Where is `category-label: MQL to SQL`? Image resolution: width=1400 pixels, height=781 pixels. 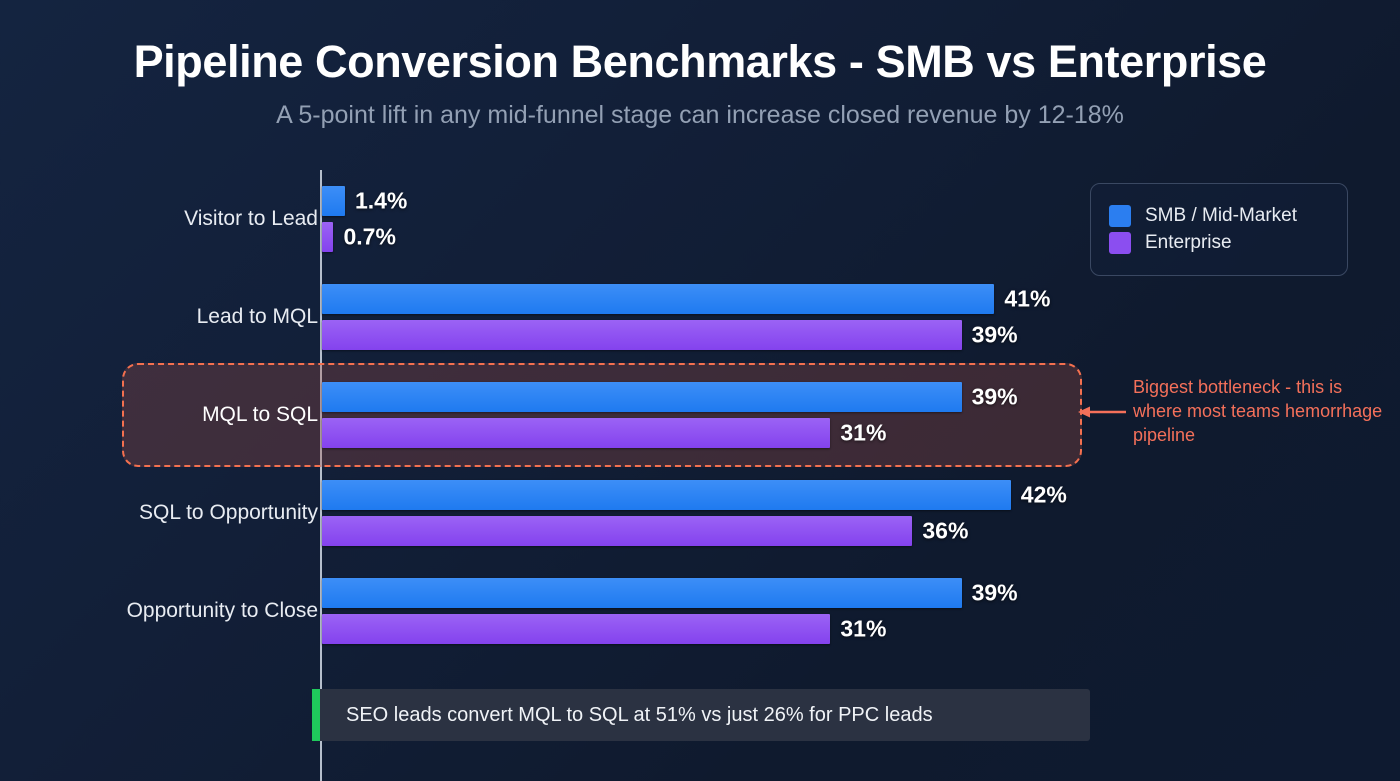
category-label: MQL to SQL is located at coordinates (260, 414).